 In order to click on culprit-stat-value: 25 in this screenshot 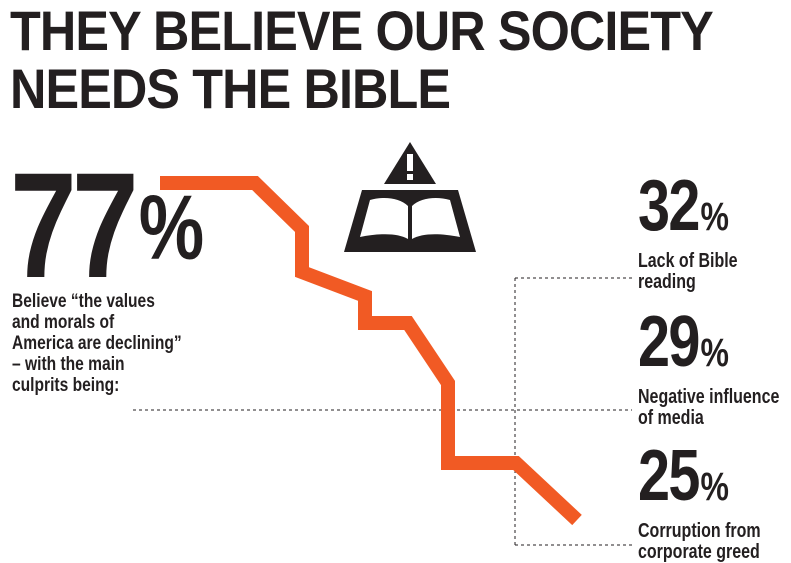, I will do `click(669, 476)`.